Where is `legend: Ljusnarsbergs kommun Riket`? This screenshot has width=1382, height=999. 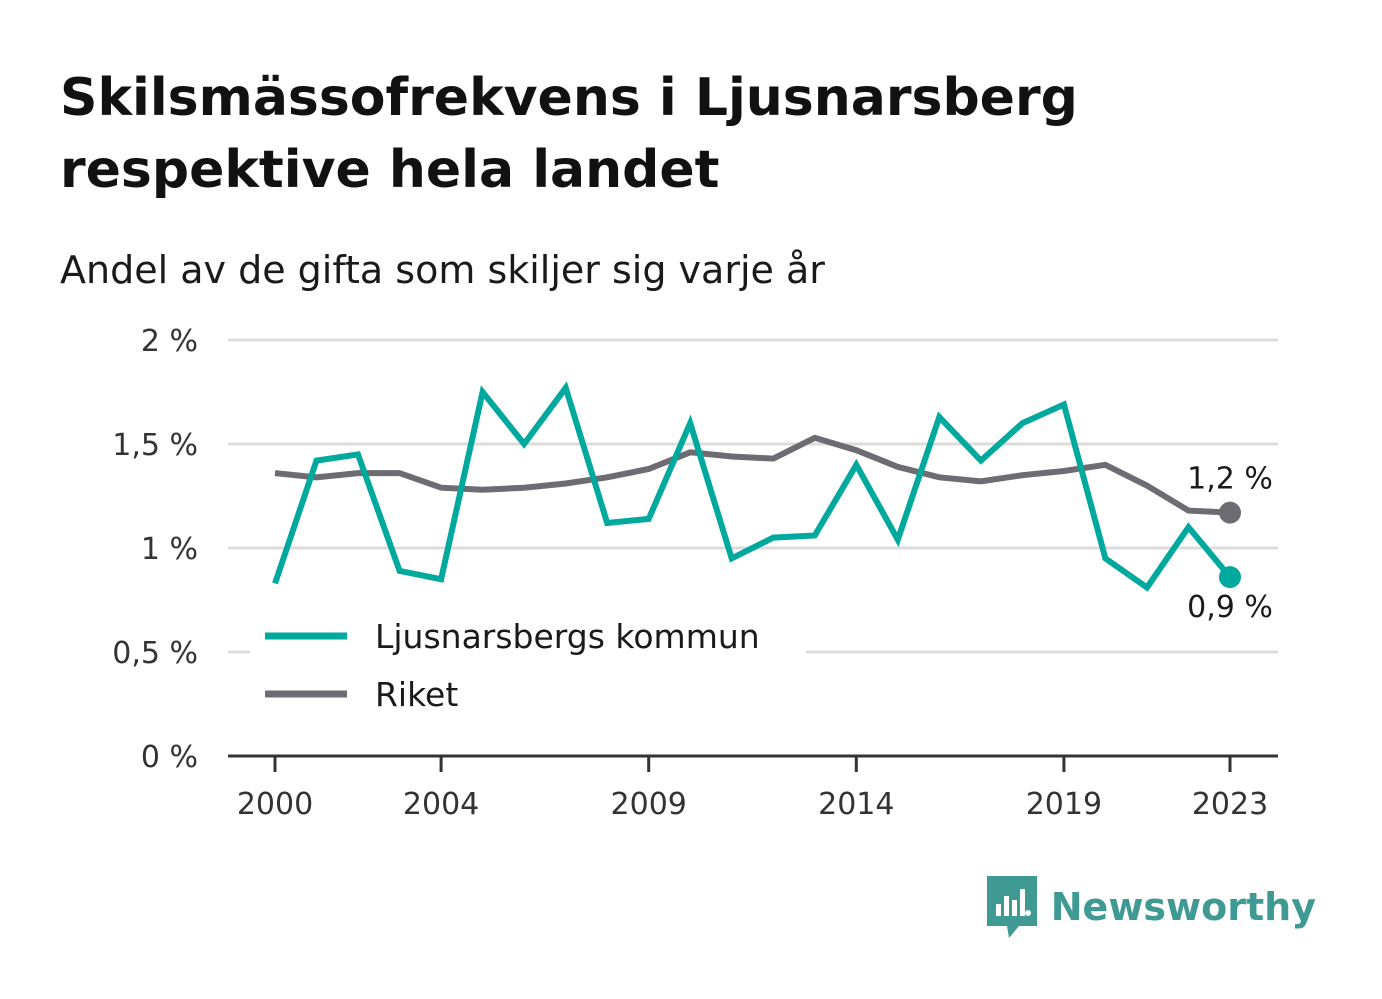 legend: Ljusnarsbergs kommun Riket is located at coordinates (528, 666).